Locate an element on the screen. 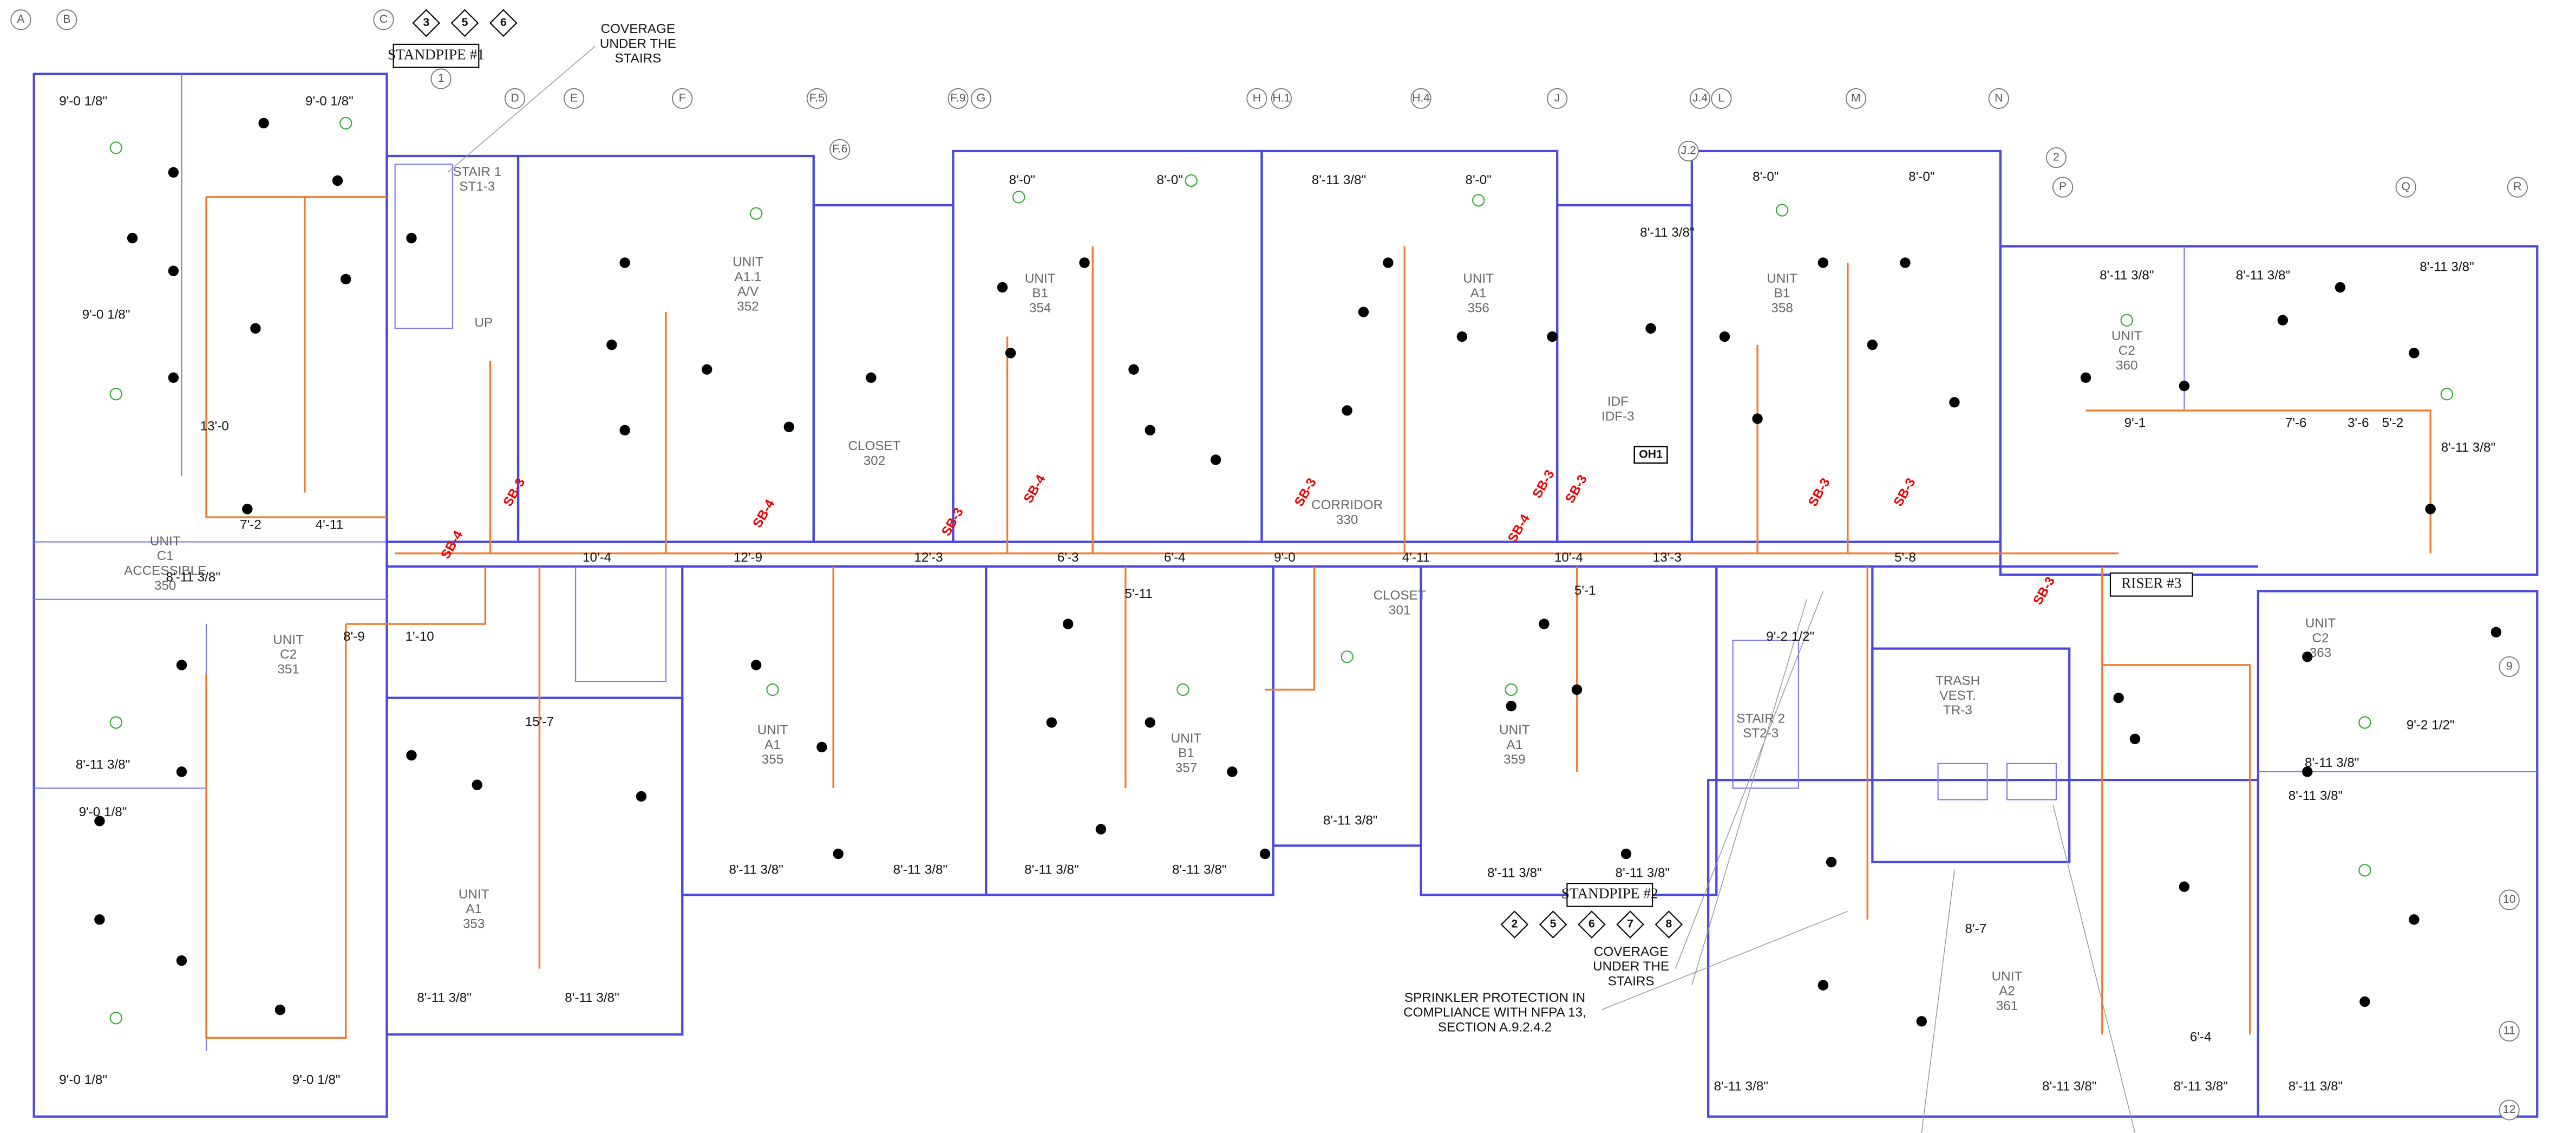  note: SPRINKLER PROTECTION IN is located at coordinates (1494, 998).